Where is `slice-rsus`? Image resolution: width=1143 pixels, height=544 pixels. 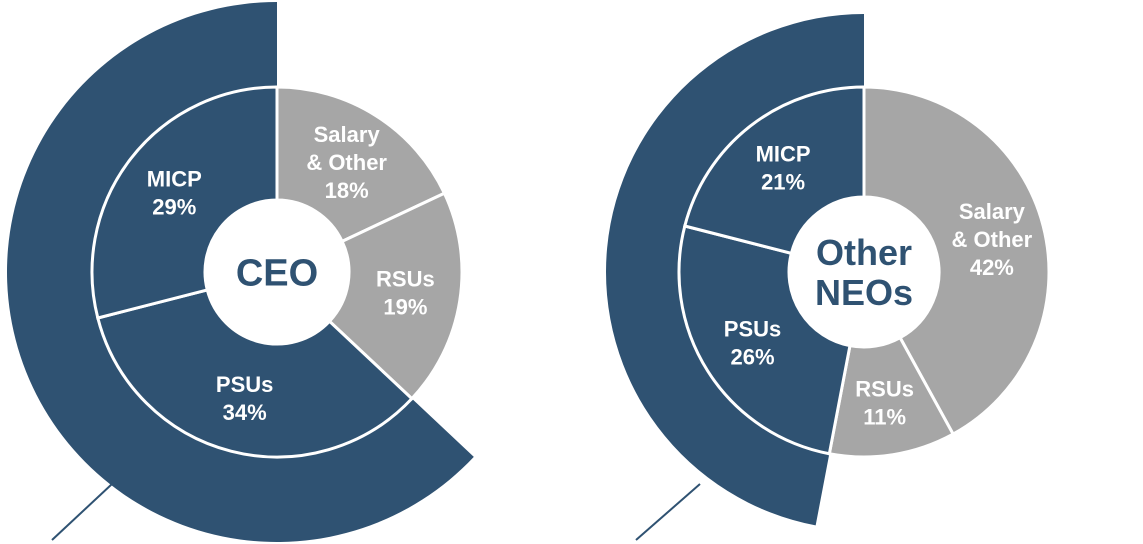
slice-rsus is located at coordinates (395, 296).